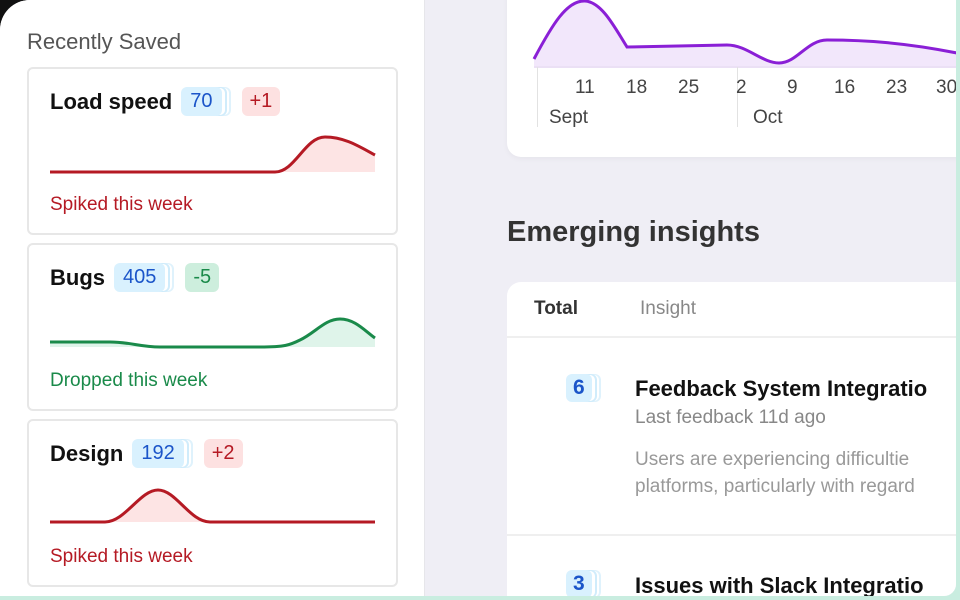 This screenshot has height=600, width=960. What do you see at coordinates (87, 453) in the screenshot?
I see `card-title: Design` at bounding box center [87, 453].